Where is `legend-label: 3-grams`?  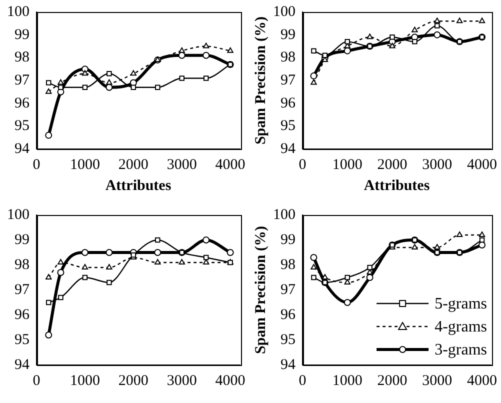
legend-label: 3-grams is located at coordinates (461, 350).